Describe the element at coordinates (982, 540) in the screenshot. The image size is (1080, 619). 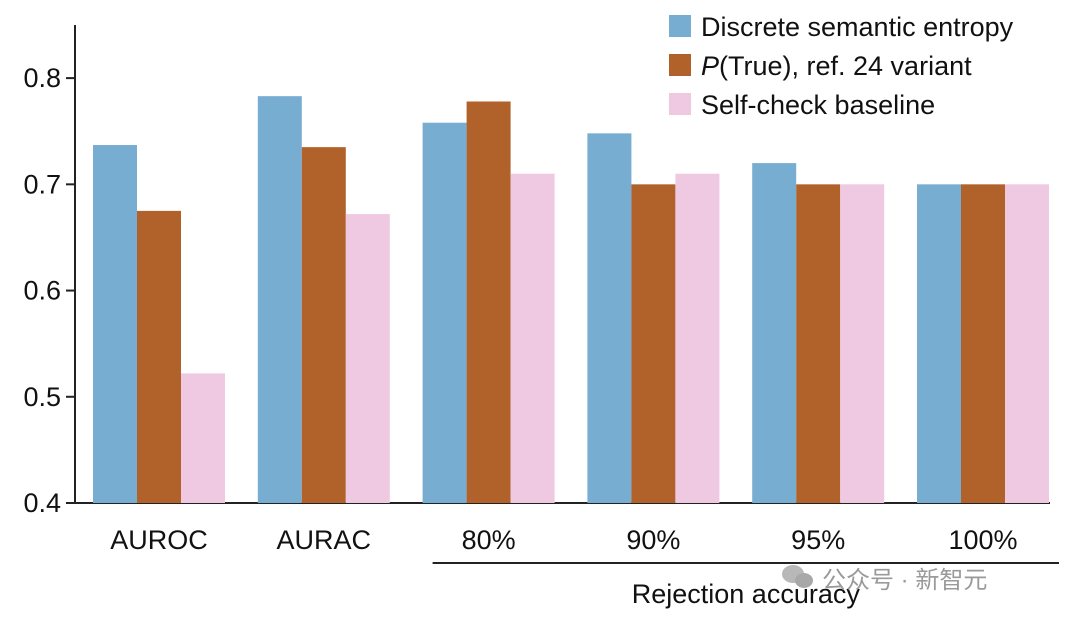
I see `x-tick-label: 100%` at that location.